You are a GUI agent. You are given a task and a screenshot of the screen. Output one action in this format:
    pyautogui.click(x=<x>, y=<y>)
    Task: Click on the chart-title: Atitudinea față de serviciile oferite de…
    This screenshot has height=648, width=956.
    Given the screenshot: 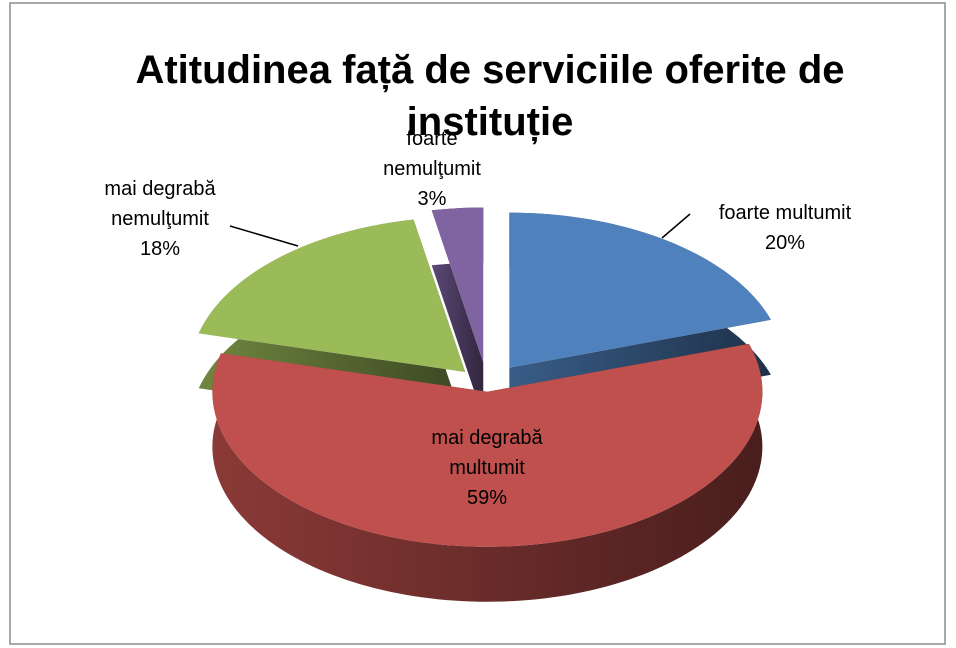 What is the action you would take?
    pyautogui.click(x=490, y=96)
    